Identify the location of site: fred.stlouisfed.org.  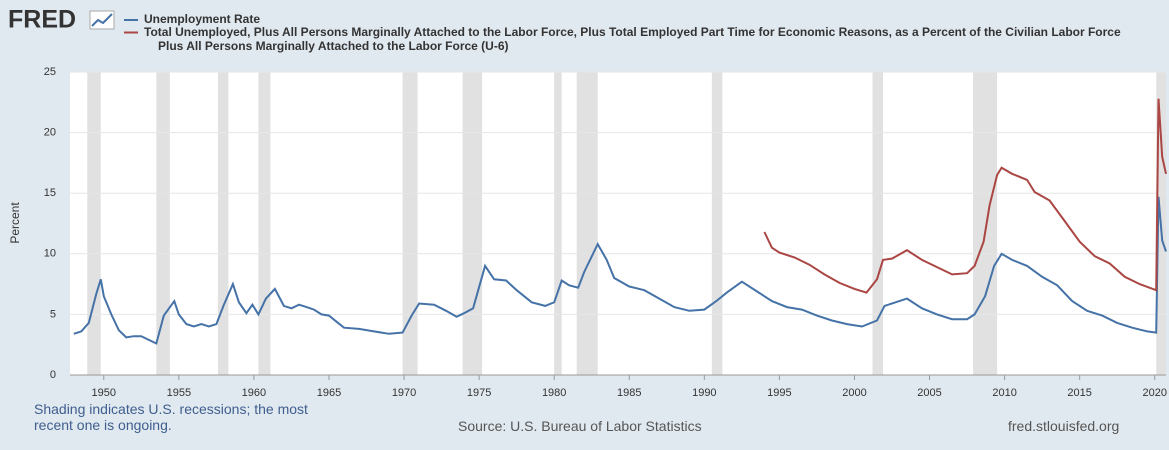
(1064, 426).